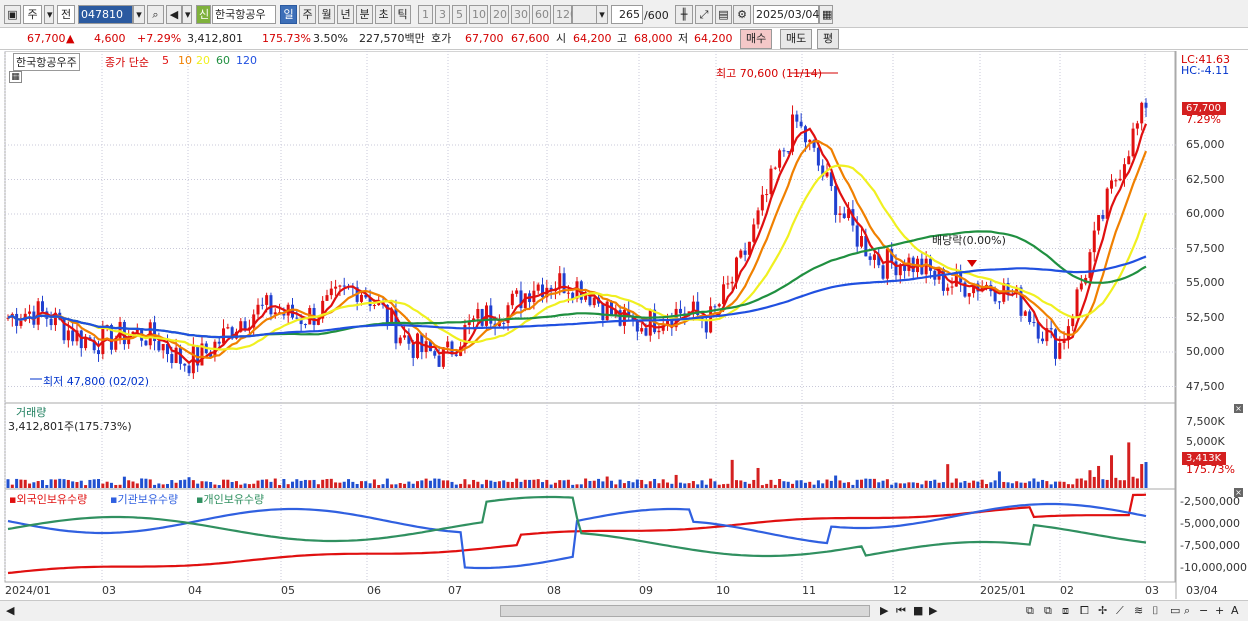  What do you see at coordinates (1175, 610) in the screenshot?
I see `box-tool-icon: ▭` at bounding box center [1175, 610].